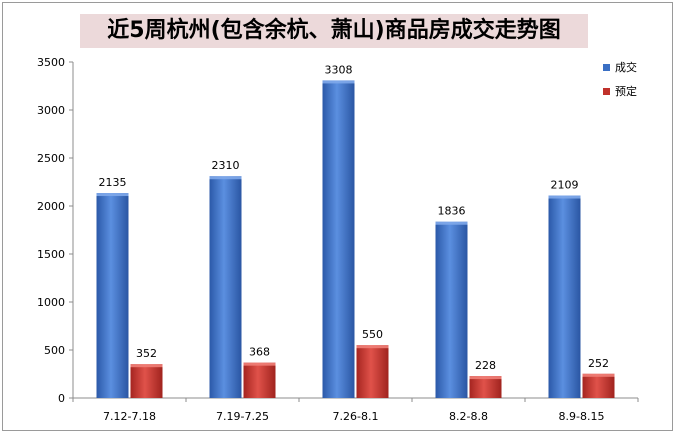 Image resolution: width=677 pixels, height=435 pixels. Describe the element at coordinates (468, 416) in the screenshot. I see `x-category-label: 8.2-8.8` at that location.